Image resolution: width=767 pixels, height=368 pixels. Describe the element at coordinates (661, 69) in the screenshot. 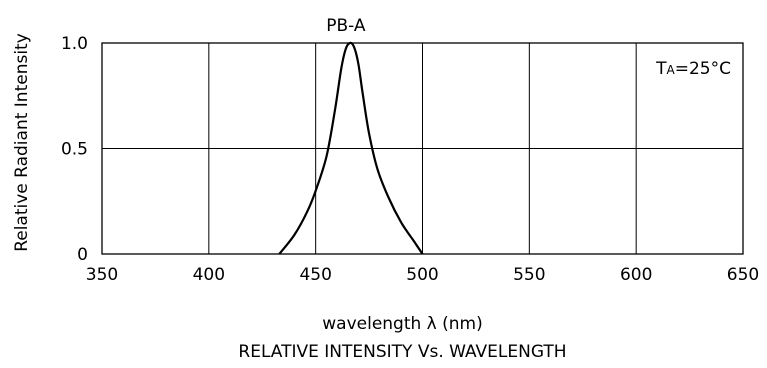

I see `condition-symbol: T` at that location.